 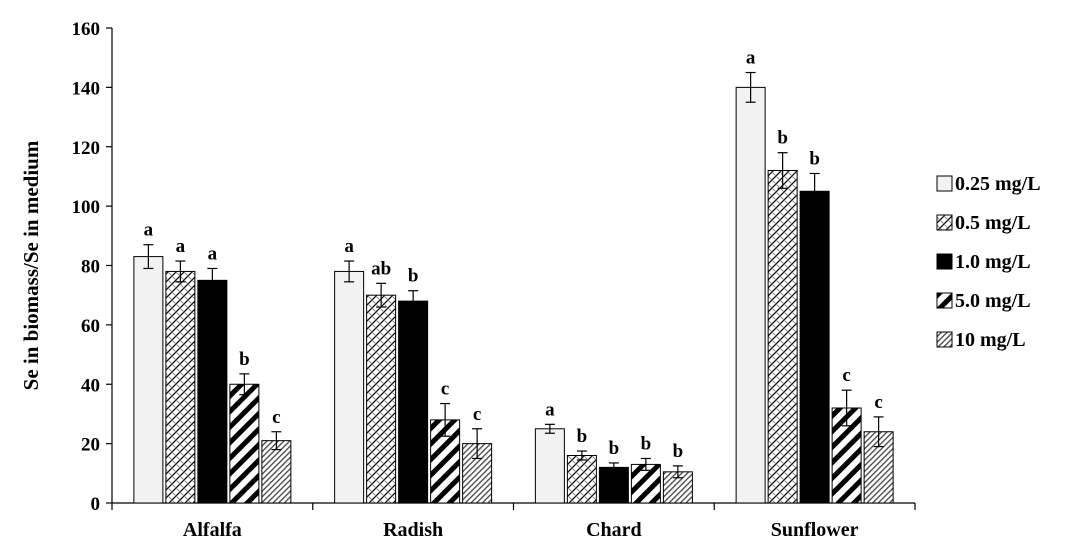 I want to click on legend-label: 0.5 mg/L, so click(x=993, y=223).